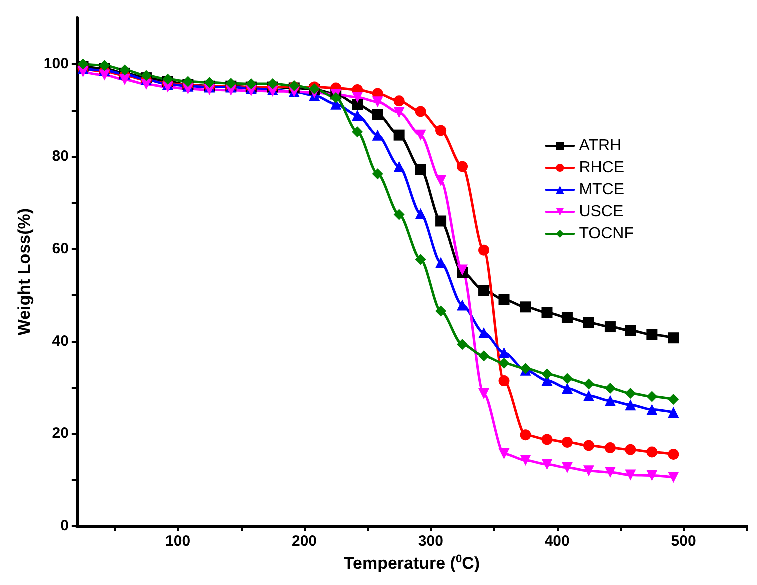  I want to click on x-tick-label: 200, so click(305, 541).